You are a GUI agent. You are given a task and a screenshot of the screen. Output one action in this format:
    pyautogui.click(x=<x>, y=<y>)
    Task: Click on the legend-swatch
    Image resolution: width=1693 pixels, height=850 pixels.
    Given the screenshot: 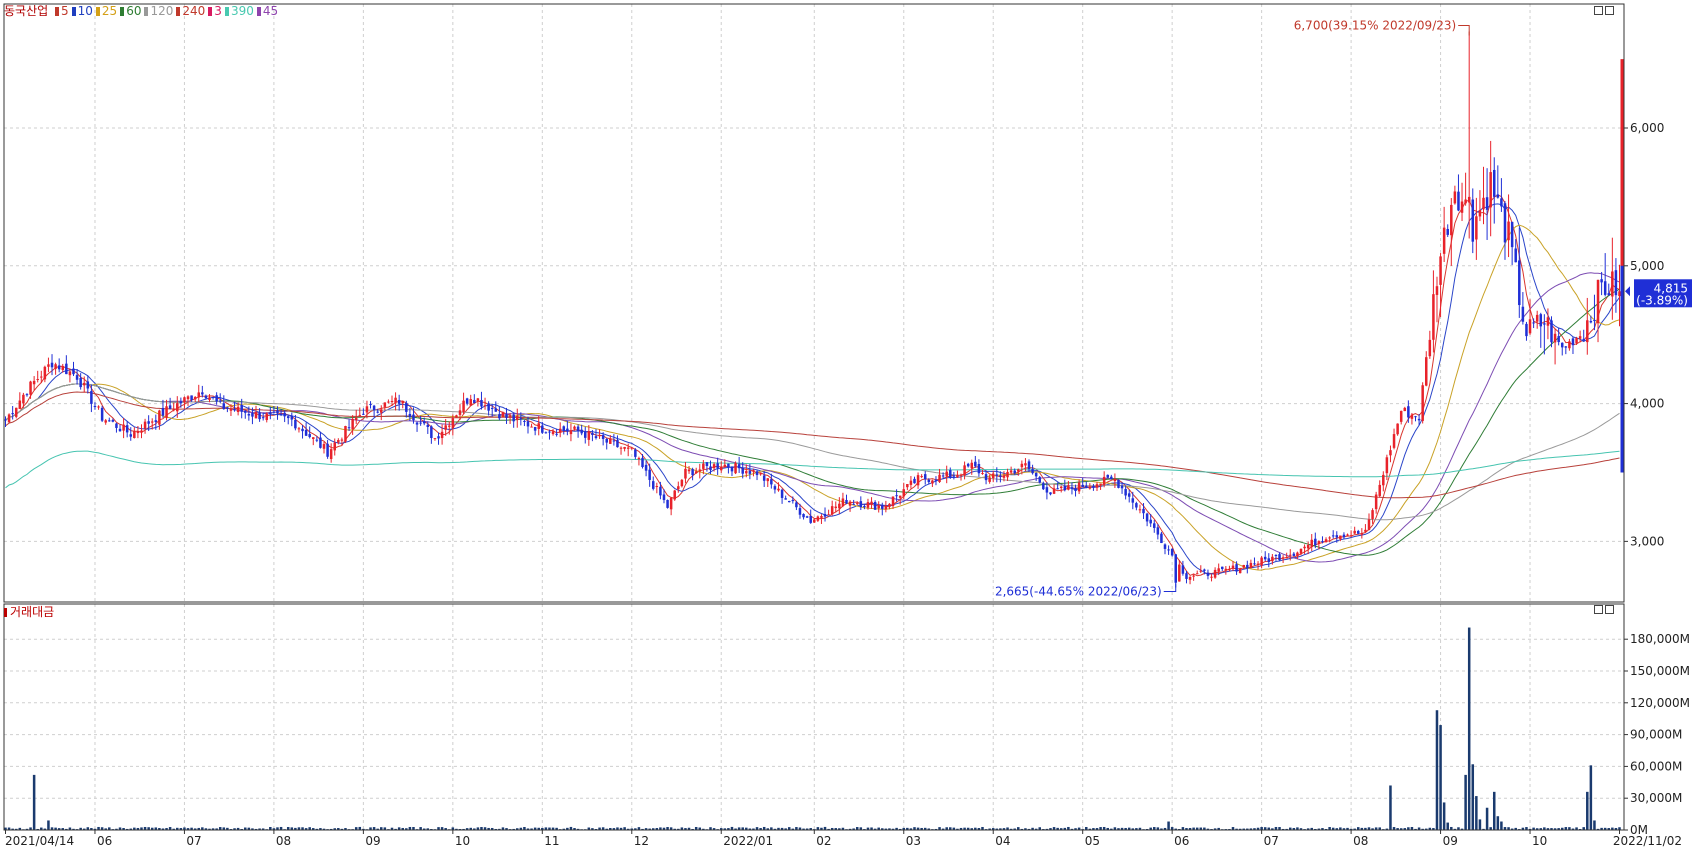 What is the action you would take?
    pyautogui.click(x=98, y=11)
    